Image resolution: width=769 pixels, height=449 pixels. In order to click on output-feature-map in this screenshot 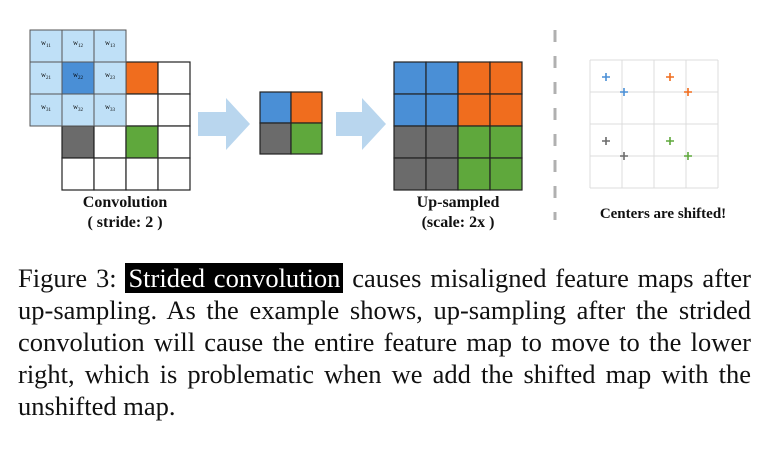, I will do `click(291, 123)`.